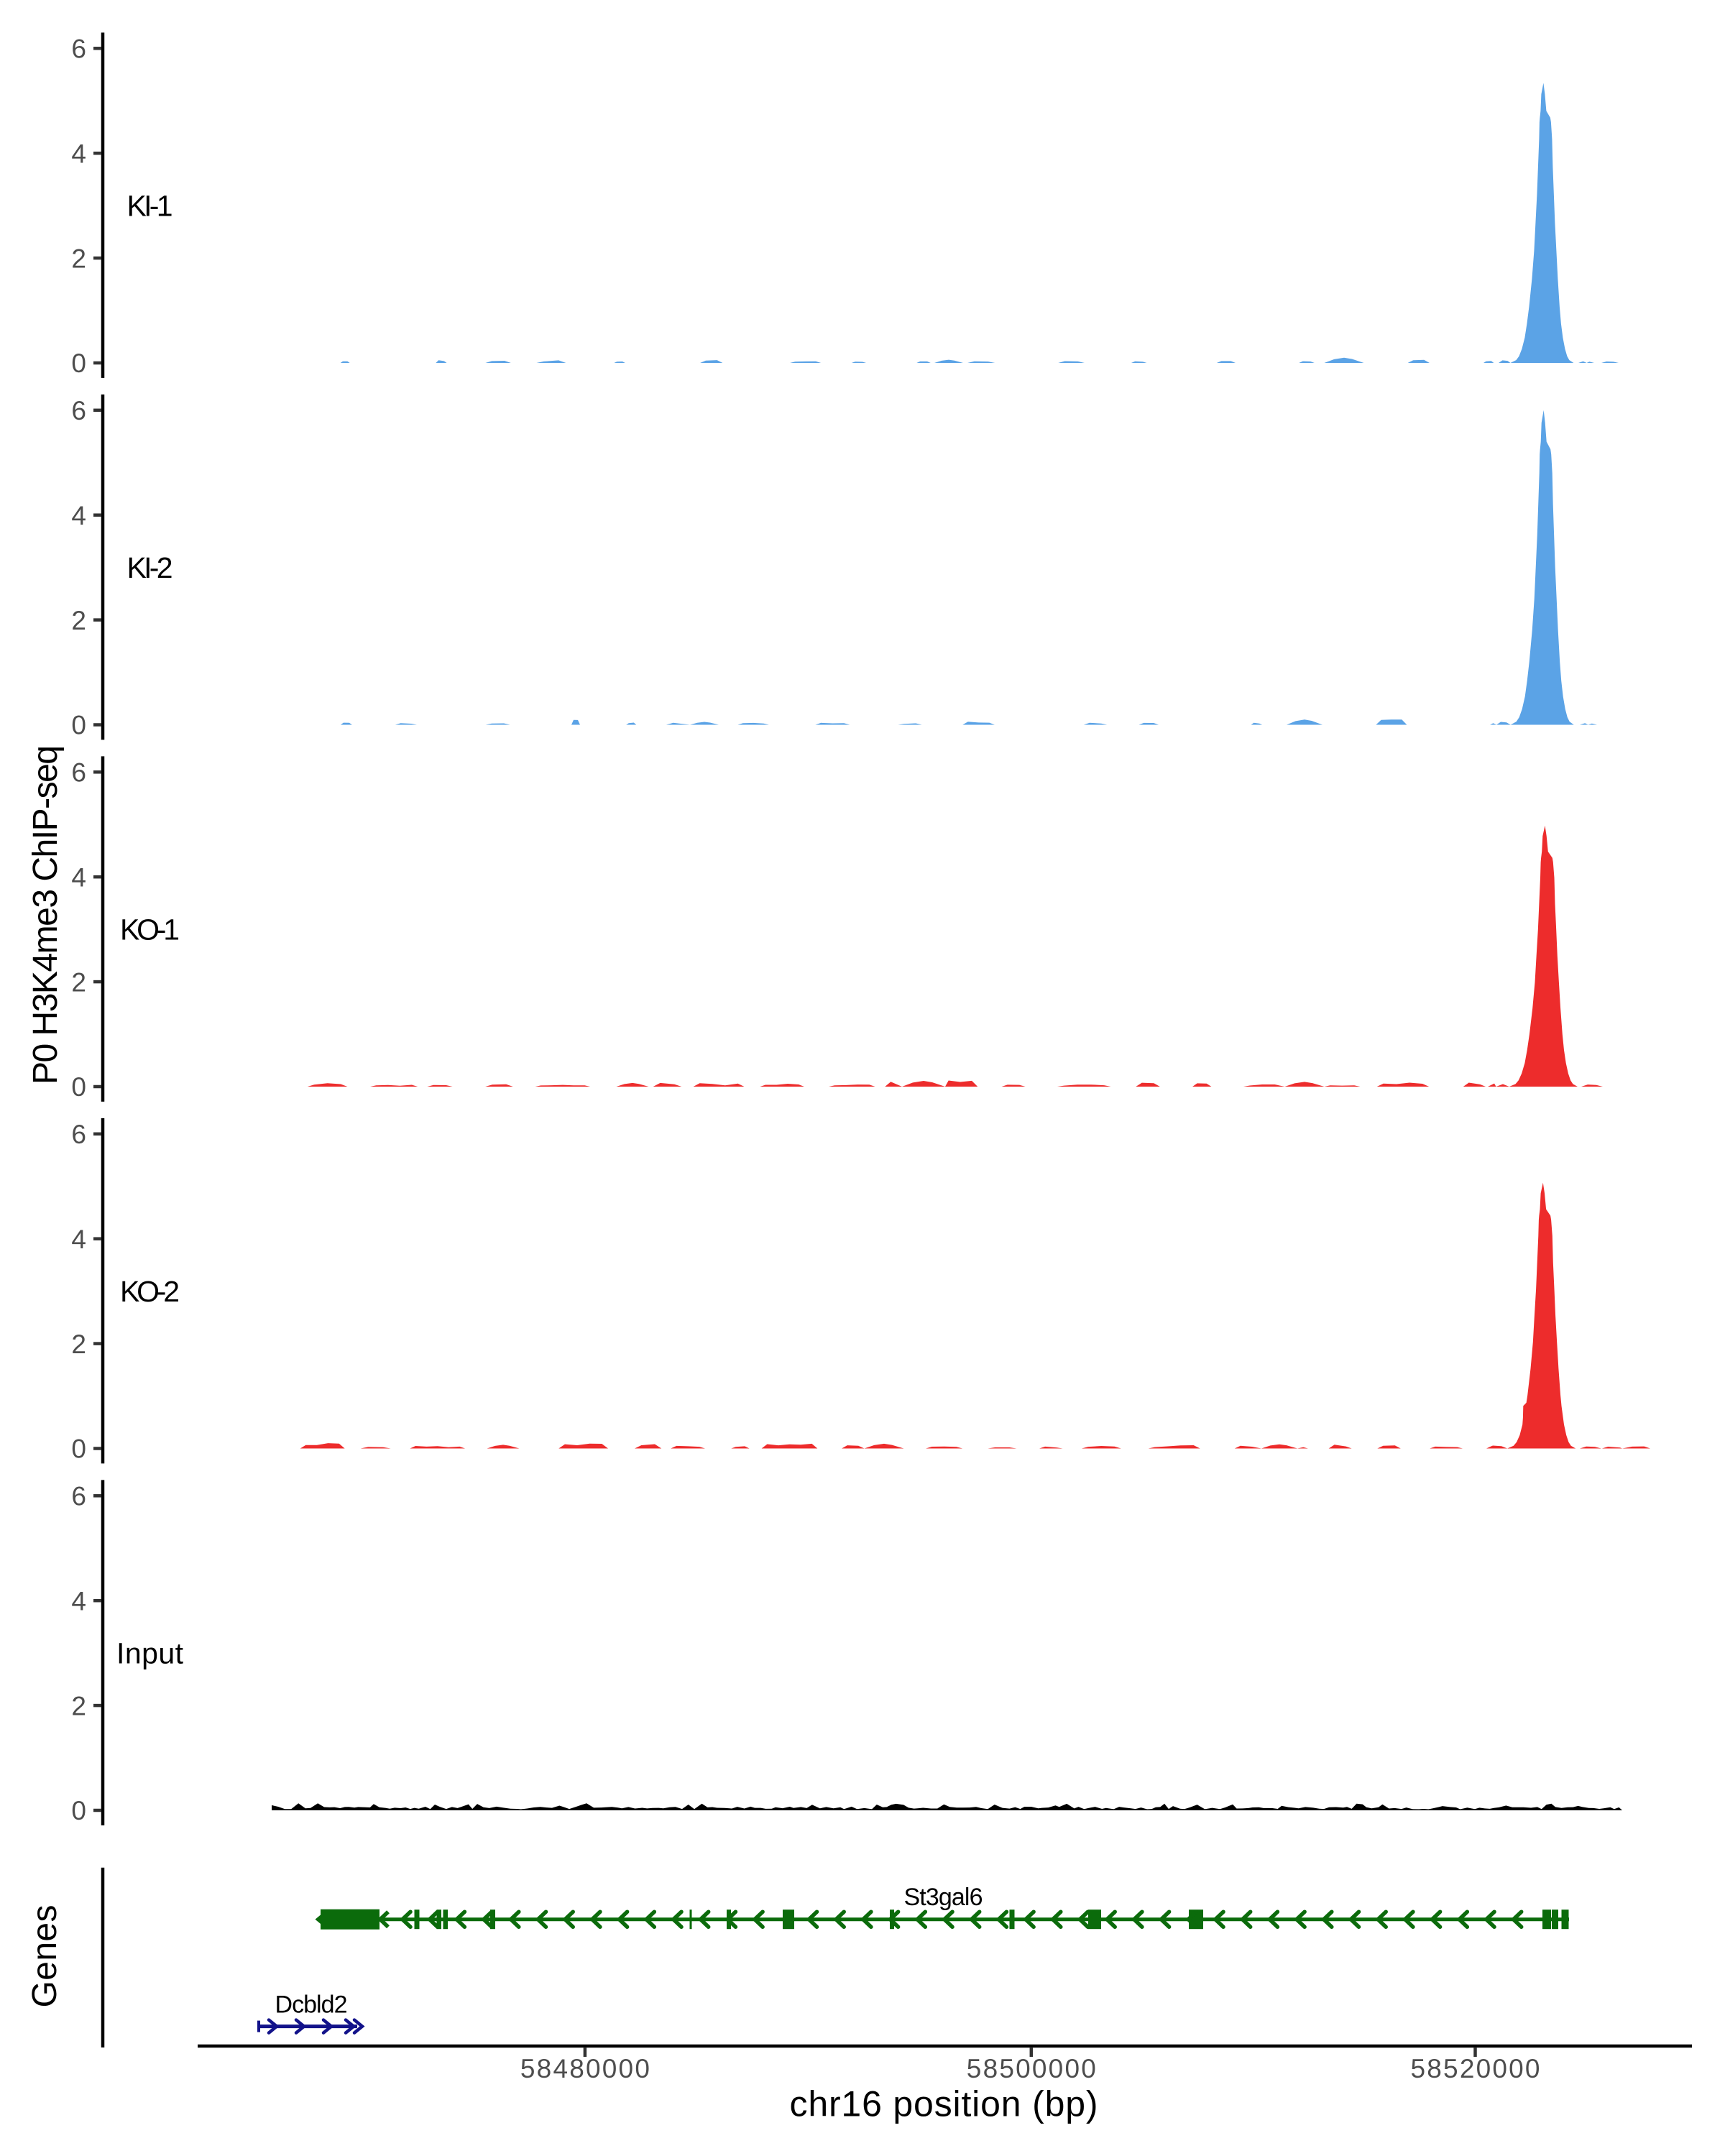 The height and width of the screenshot is (2156, 1725). I want to click on svg-text: KO-2, so click(150, 1291).